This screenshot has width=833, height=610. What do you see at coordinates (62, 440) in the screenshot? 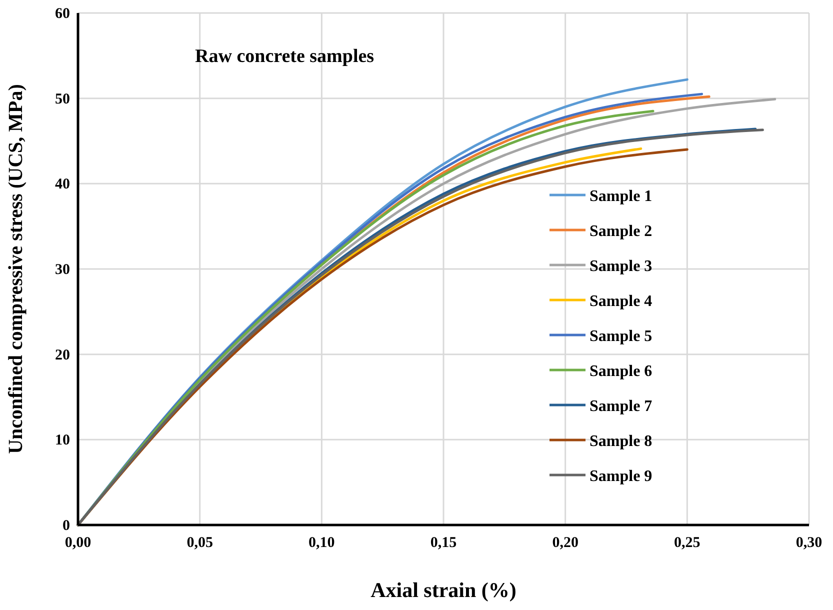
I see `y-tick-label: 10` at bounding box center [62, 440].